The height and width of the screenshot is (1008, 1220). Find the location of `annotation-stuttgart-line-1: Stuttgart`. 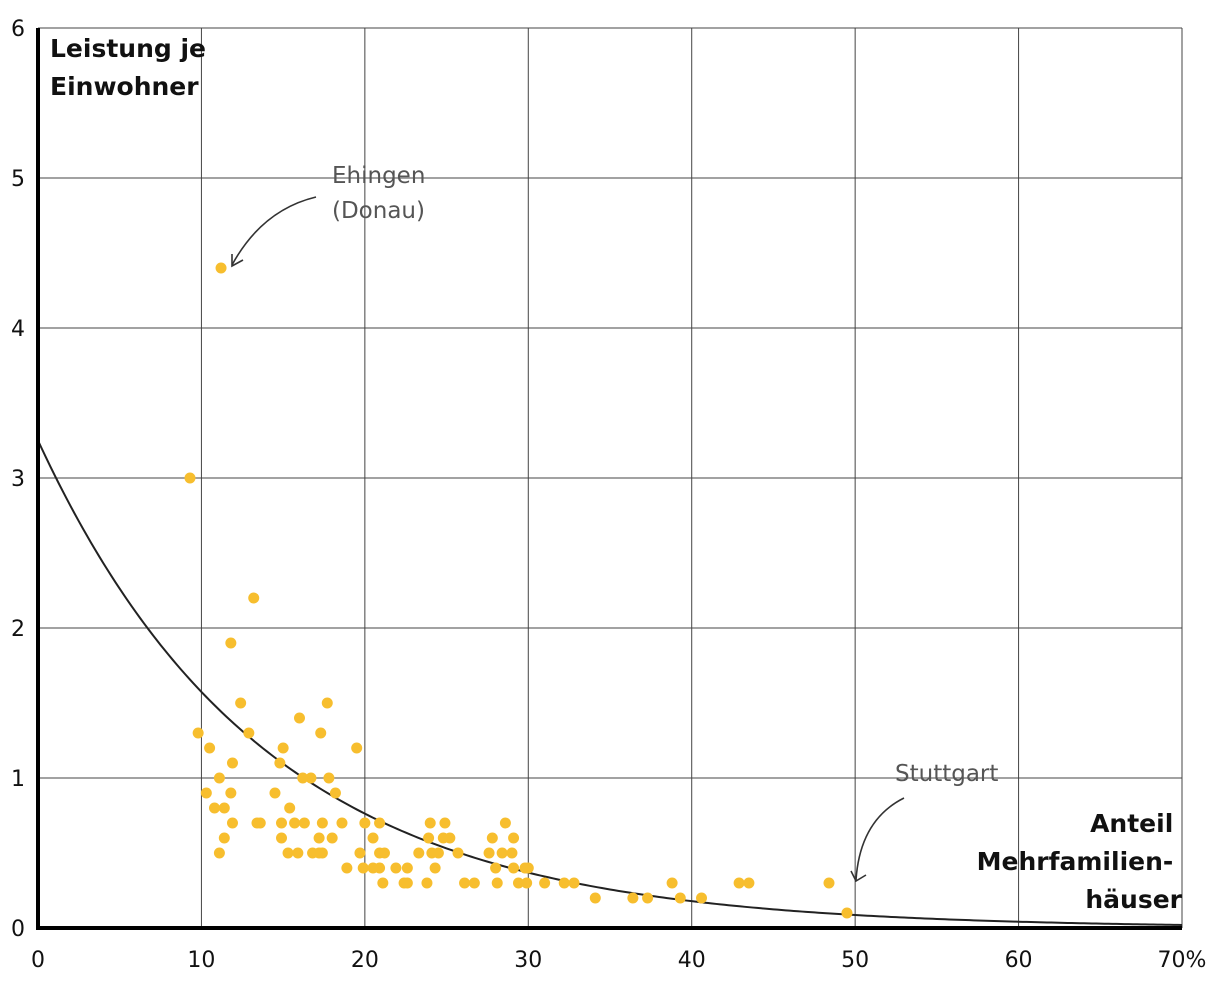

annotation-stuttgart-line-1: Stuttgart is located at coordinates (946, 774).